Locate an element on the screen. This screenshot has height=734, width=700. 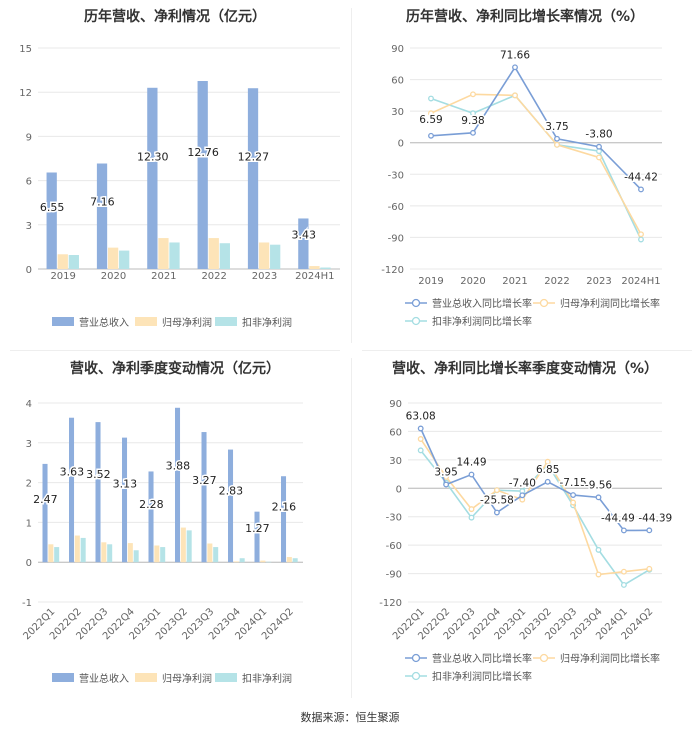
data-label: 2.28 is located at coordinates (151, 504).